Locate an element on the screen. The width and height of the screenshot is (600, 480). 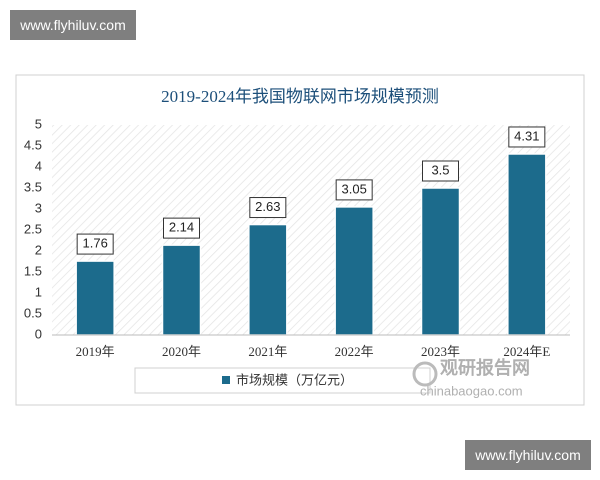
legend-box is located at coordinates (282, 380).